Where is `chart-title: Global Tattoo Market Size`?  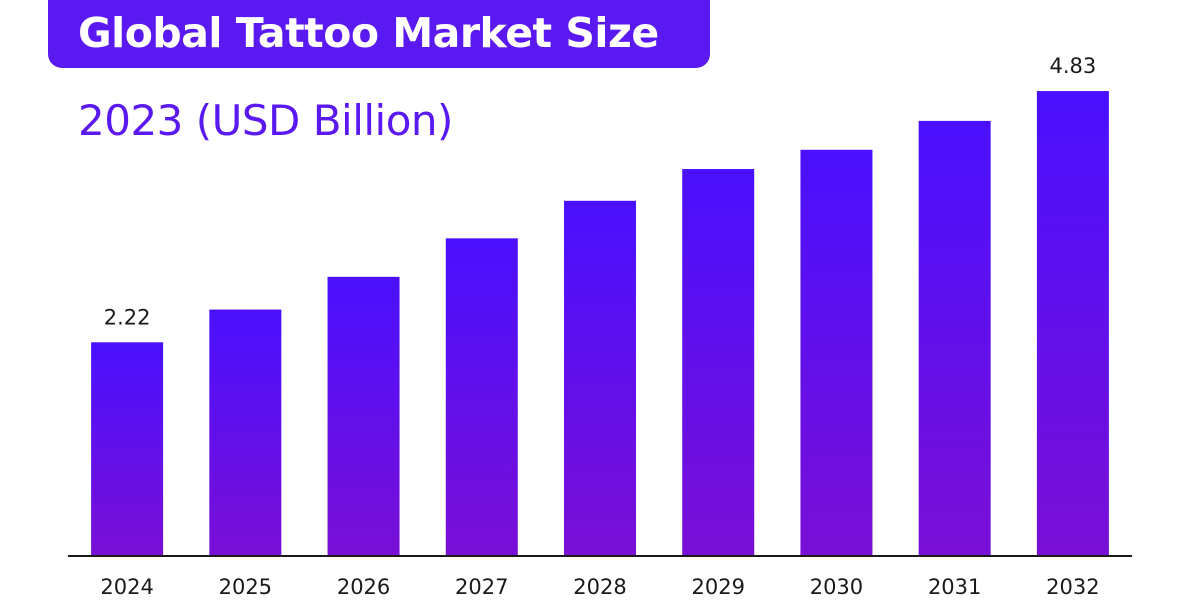 chart-title: Global Tattoo Market Size is located at coordinates (368, 33).